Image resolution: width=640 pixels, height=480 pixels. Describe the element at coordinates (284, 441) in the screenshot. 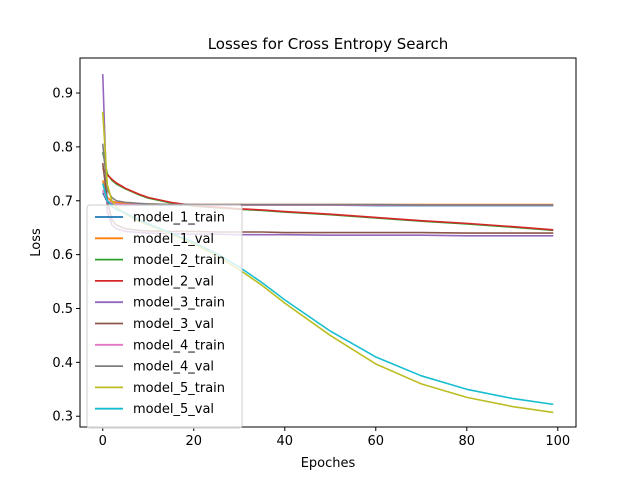

I see `x-tick-label: 40` at that location.